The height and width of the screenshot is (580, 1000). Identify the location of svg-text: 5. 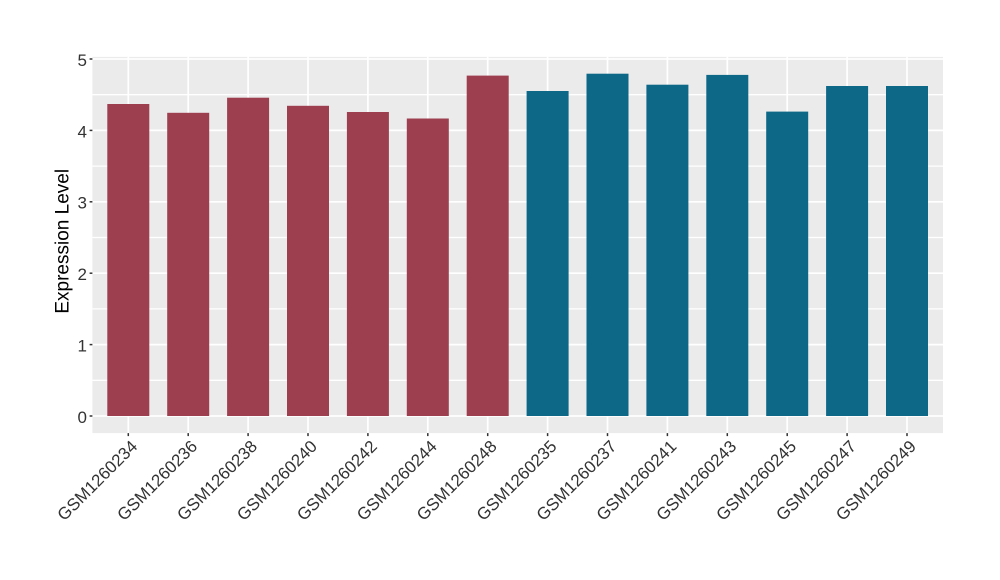
(82, 60).